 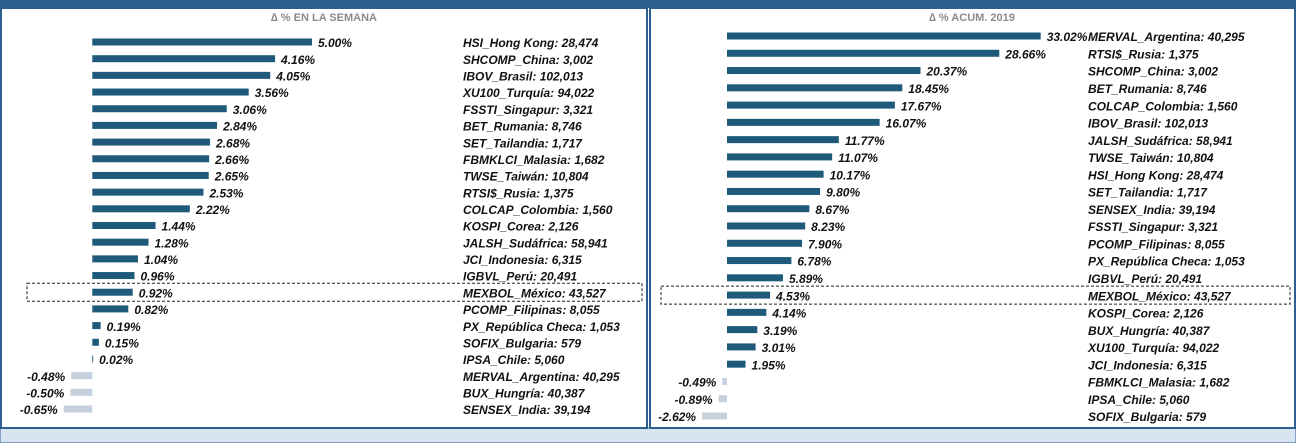 I want to click on value-label: 0.02%, so click(x=116, y=360).